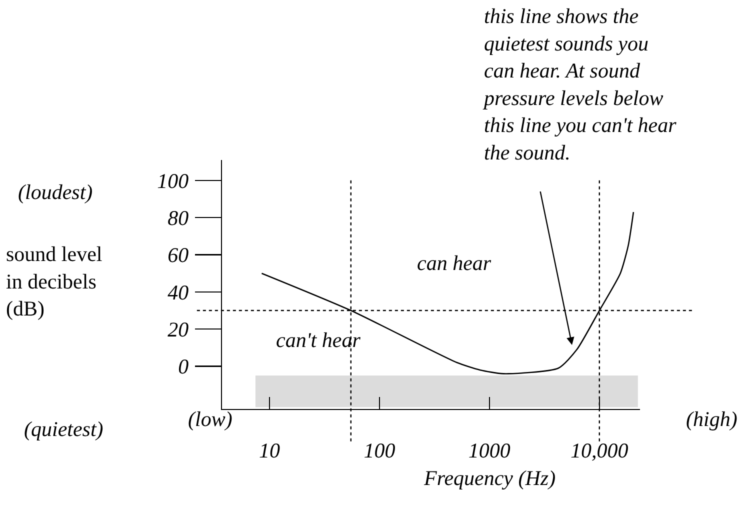 The width and height of the screenshot is (748, 510). Describe the element at coordinates (64, 429) in the screenshot. I see `text: (quietest)` at that location.